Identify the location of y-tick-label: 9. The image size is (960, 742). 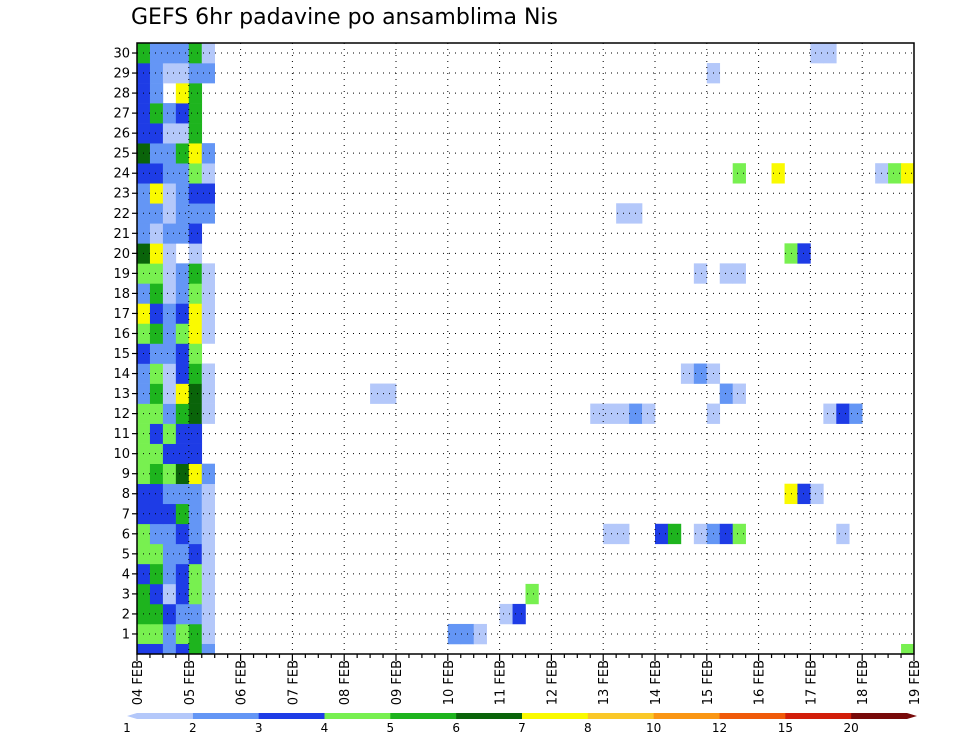
(126, 474).